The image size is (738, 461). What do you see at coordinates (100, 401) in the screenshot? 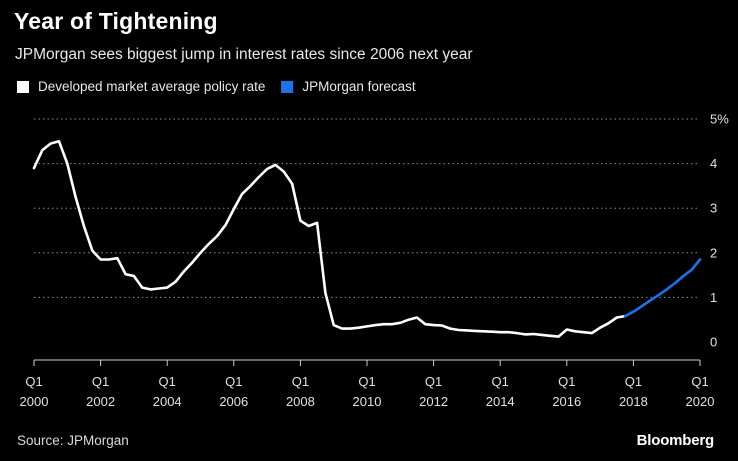
I see `x-tick-year-2002: 2002` at bounding box center [100, 401].